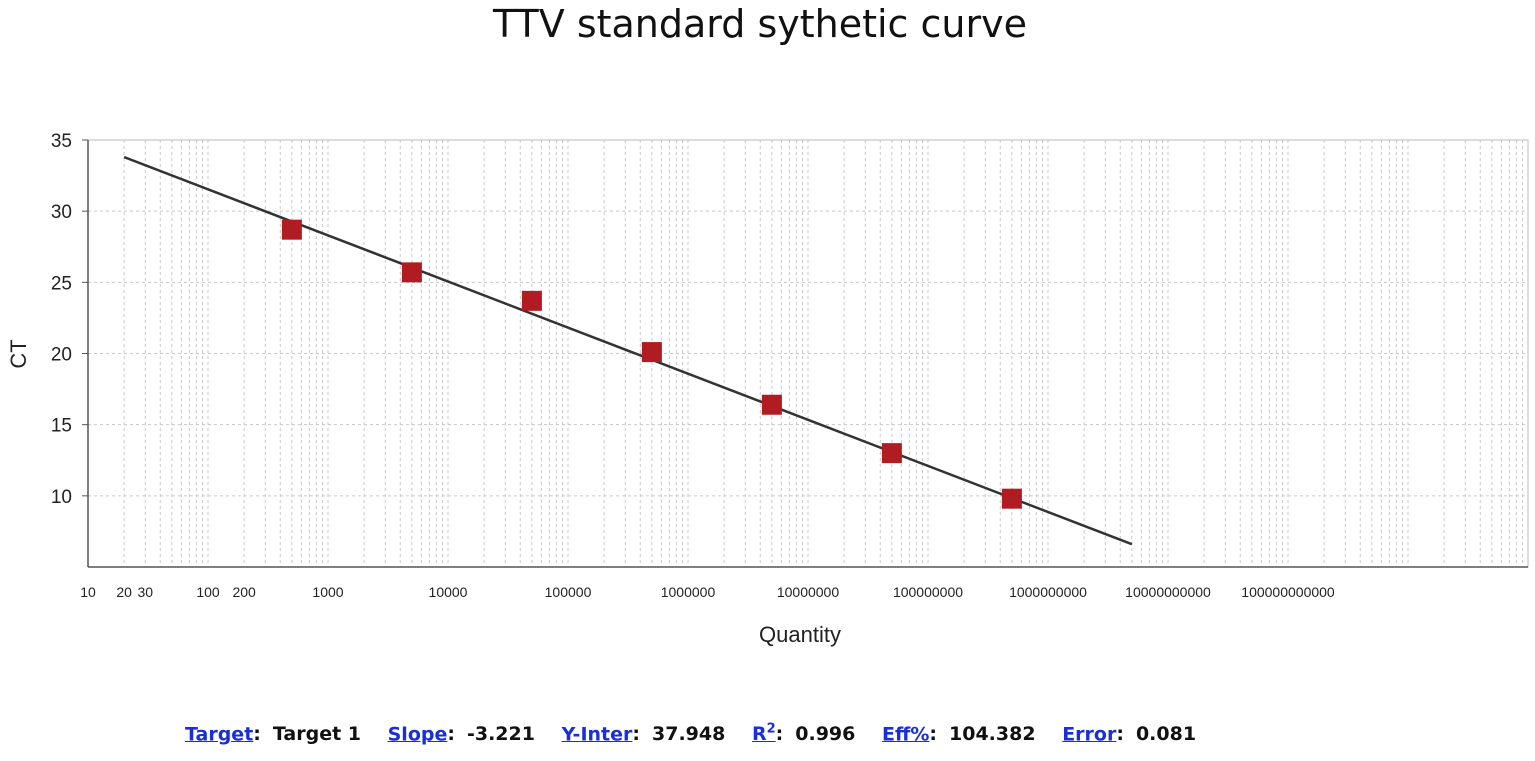  What do you see at coordinates (500, 734) in the screenshot?
I see `slope-value: -3.221` at bounding box center [500, 734].